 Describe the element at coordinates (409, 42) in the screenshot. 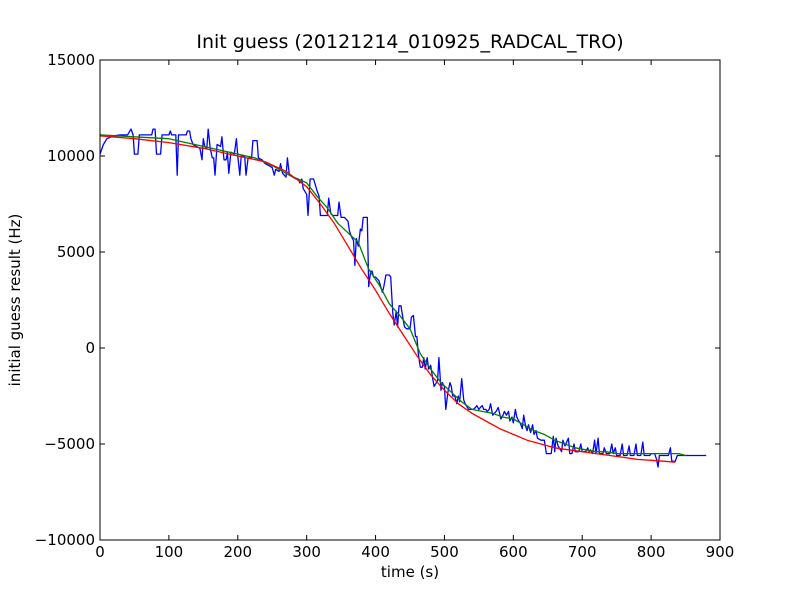

I see `chart-title: Init guess (20121214_010925_RADCAL_TRO)` at that location.